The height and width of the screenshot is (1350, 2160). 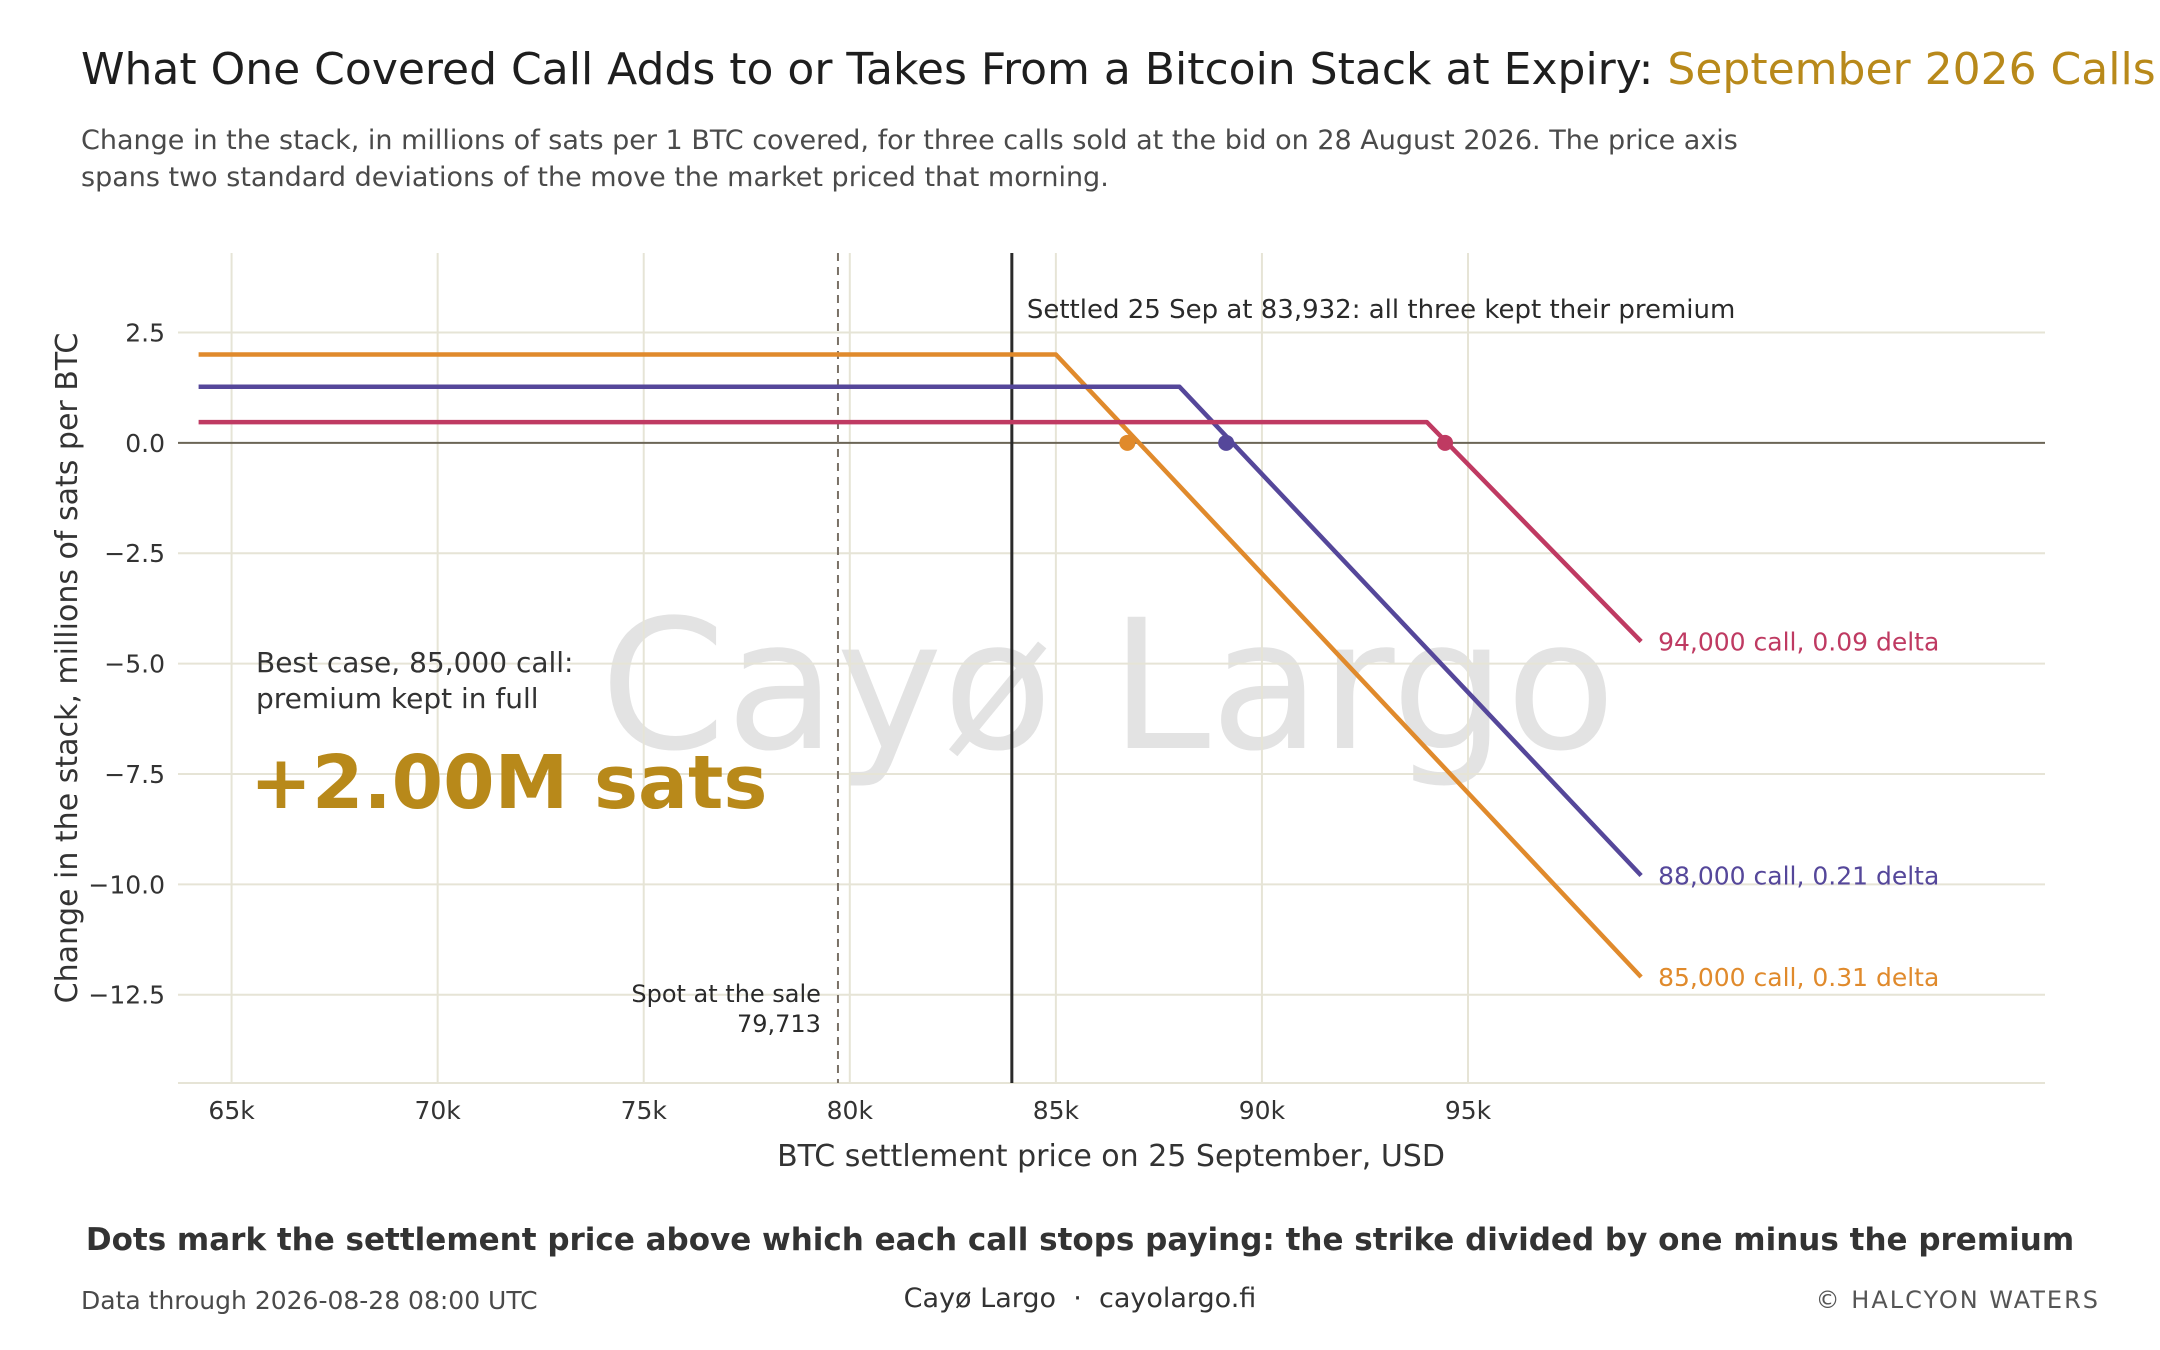 What do you see at coordinates (1177, 1298) in the screenshot?
I see `brand-site: cayolargo.fi` at bounding box center [1177, 1298].